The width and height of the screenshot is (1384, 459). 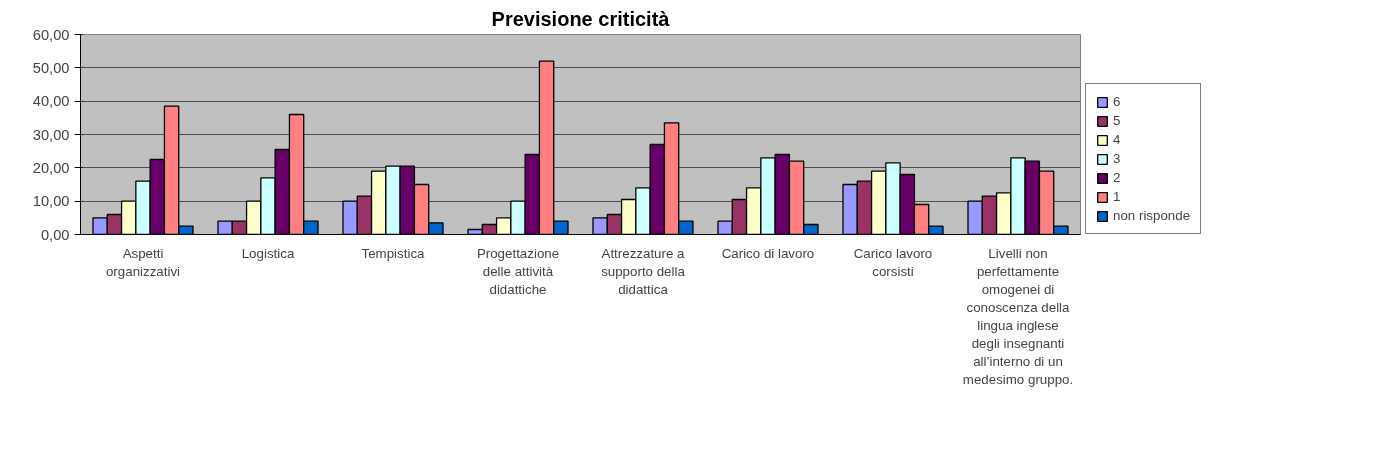 What do you see at coordinates (518, 271) in the screenshot?
I see `x-tick-label: Progettazione delle attività didattiche` at bounding box center [518, 271].